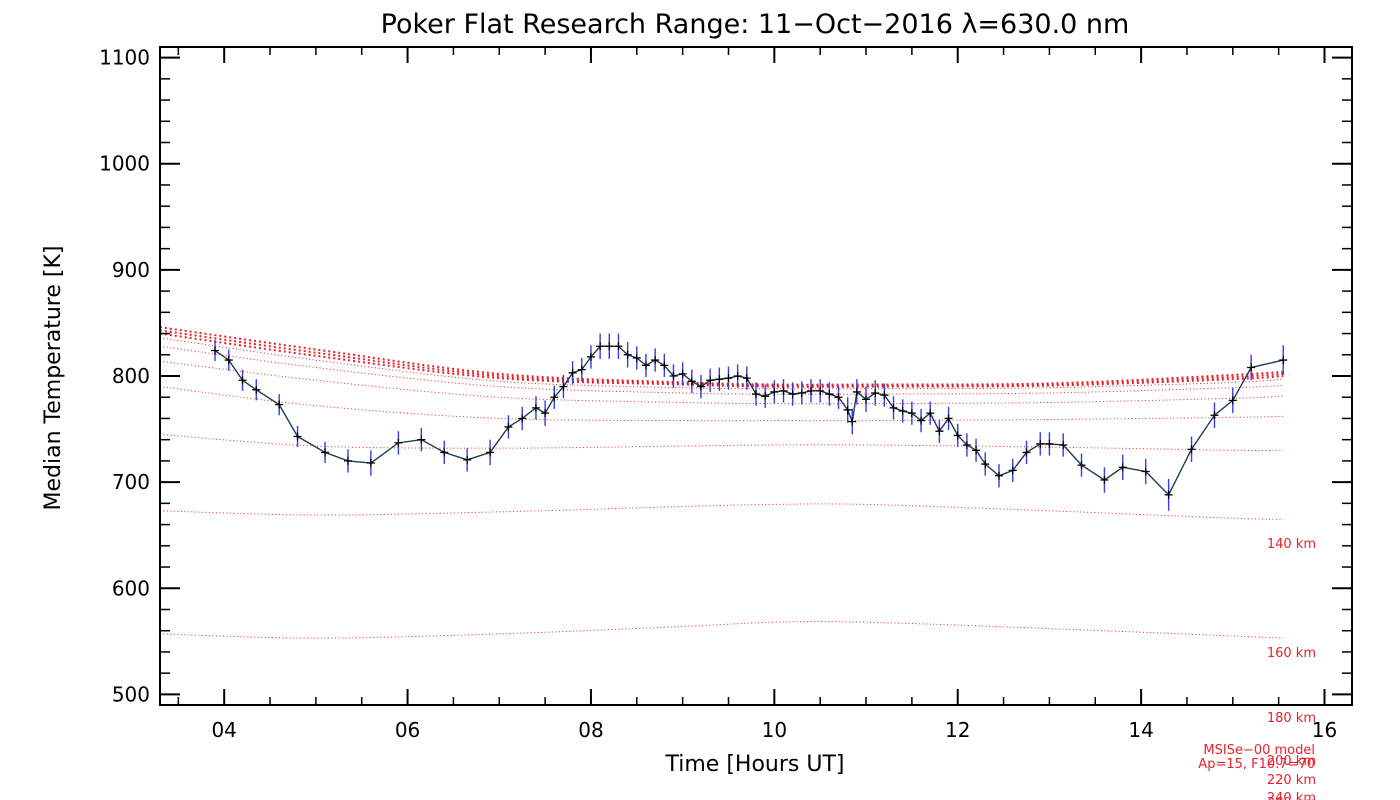  Describe the element at coordinates (407, 730) in the screenshot. I see `x-tick-label: 06` at that location.